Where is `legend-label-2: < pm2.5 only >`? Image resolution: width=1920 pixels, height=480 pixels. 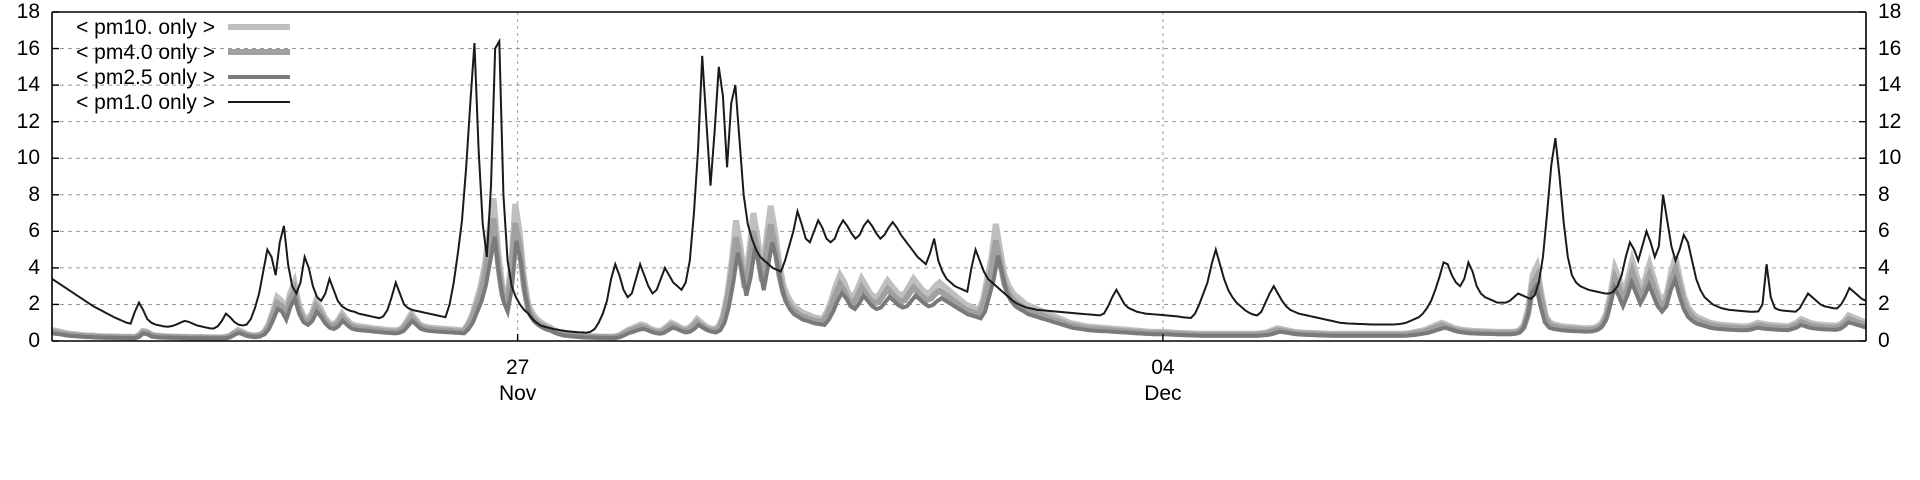
legend-label-2: < pm2.5 only > is located at coordinates (145, 77).